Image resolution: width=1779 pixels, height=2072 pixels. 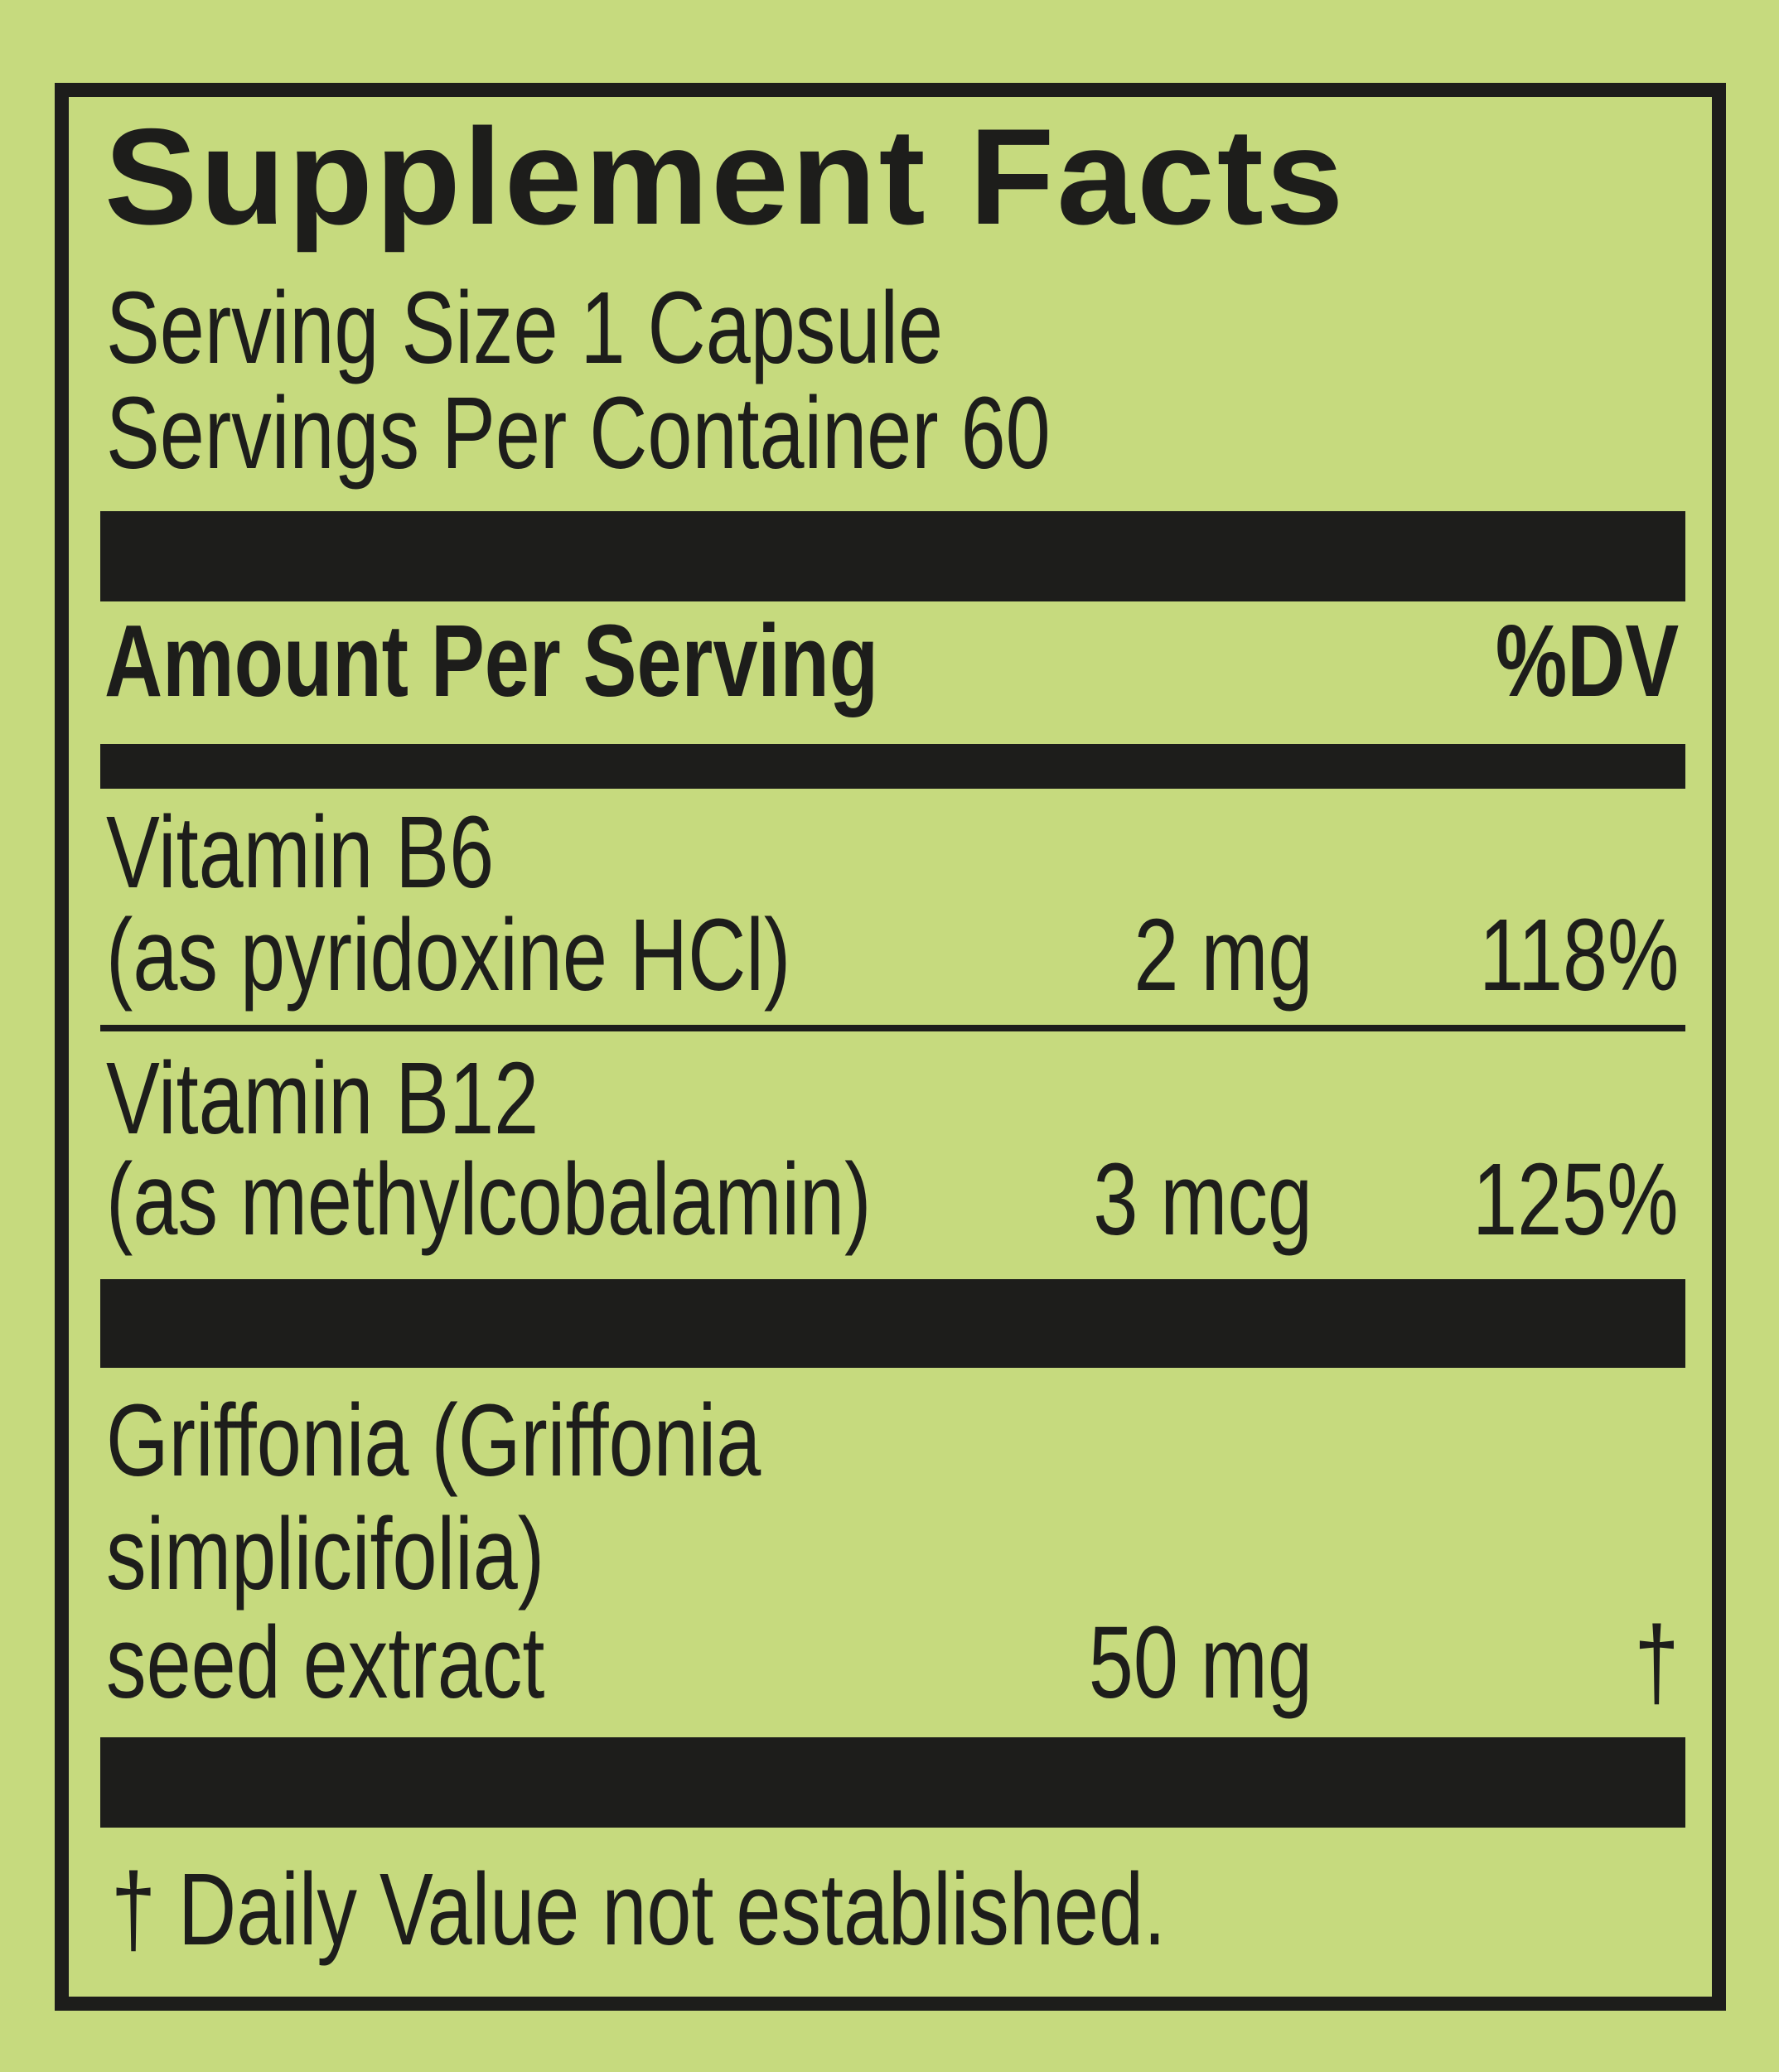 I want to click on nutrient-dv: 125%, so click(x=1575, y=1200).